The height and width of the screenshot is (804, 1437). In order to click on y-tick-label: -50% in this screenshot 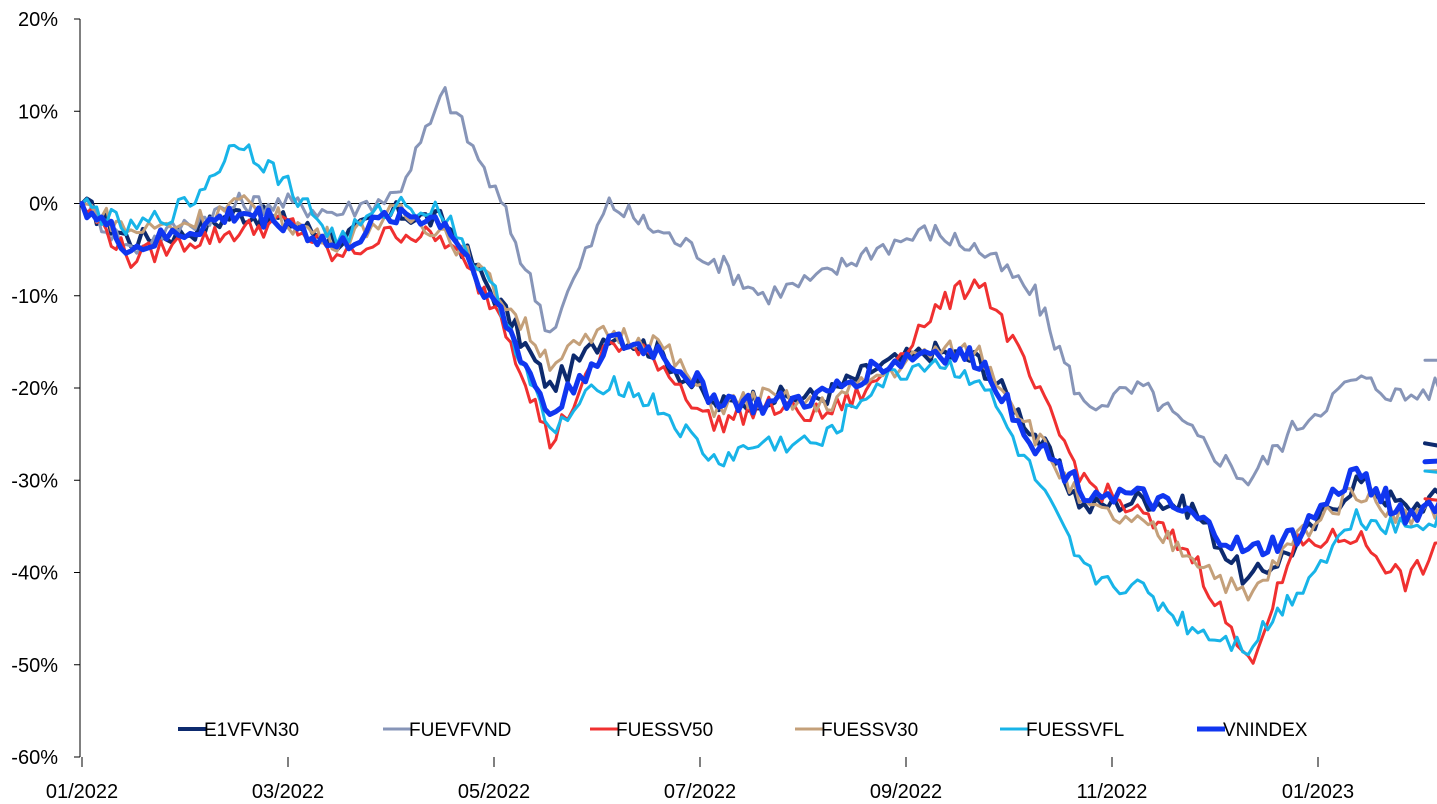, I will do `click(34, 666)`.